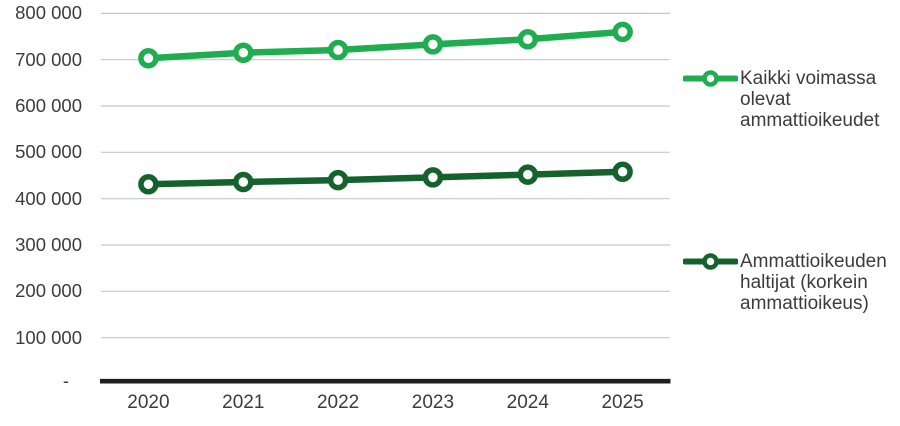 This screenshot has width=900, height=426. I want to click on y-tick-label: 100 000, so click(48, 337).